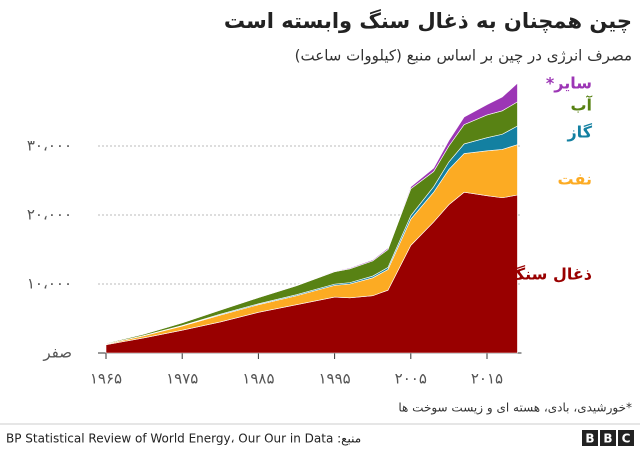  Describe the element at coordinates (515, 408) in the screenshot. I see `footnote: *خورشیدی، بادی، هسته ای و زیست سوخت ها` at that location.